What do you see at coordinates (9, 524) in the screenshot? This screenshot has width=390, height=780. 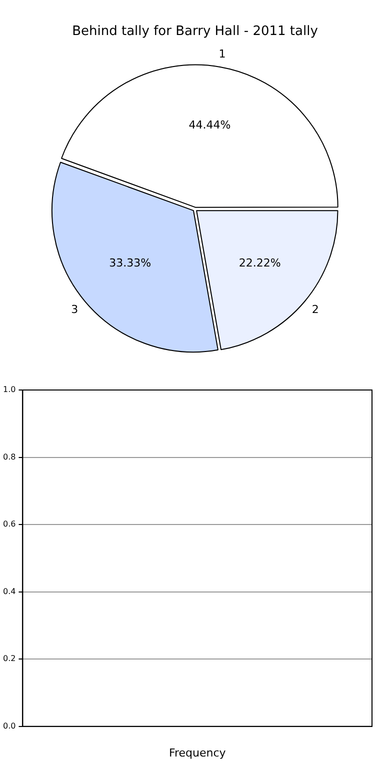 I see `y-tick-label: 0.6` at bounding box center [9, 524].